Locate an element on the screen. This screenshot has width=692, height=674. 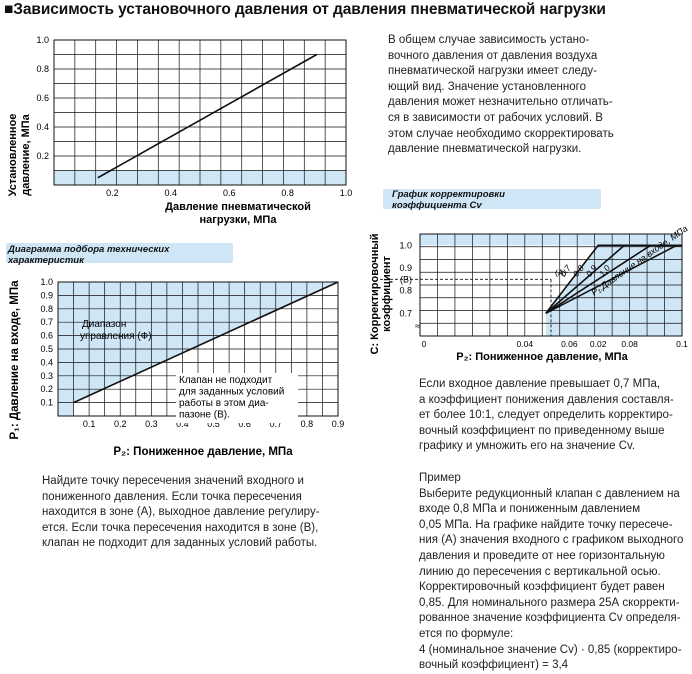
chart3-x-title: P₂: Пониженное давление, МПа is located at coordinates (542, 357).